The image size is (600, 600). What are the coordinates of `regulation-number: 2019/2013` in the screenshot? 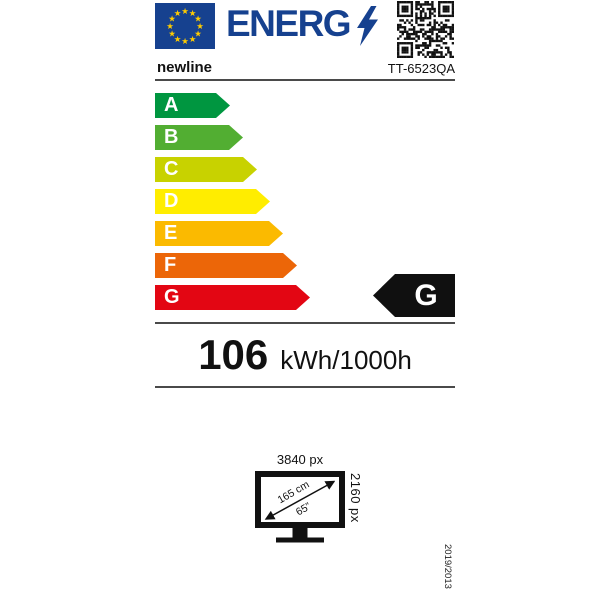 It's located at (447, 566).